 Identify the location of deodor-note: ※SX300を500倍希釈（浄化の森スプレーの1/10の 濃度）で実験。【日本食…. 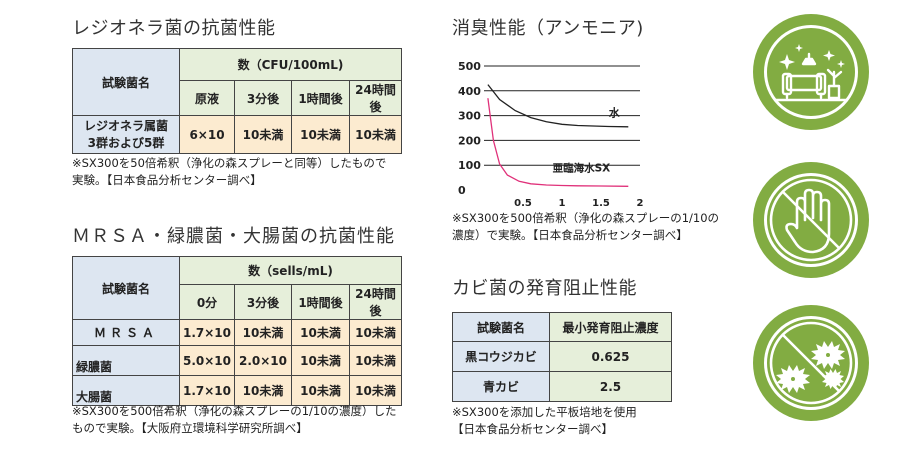
(585, 227).